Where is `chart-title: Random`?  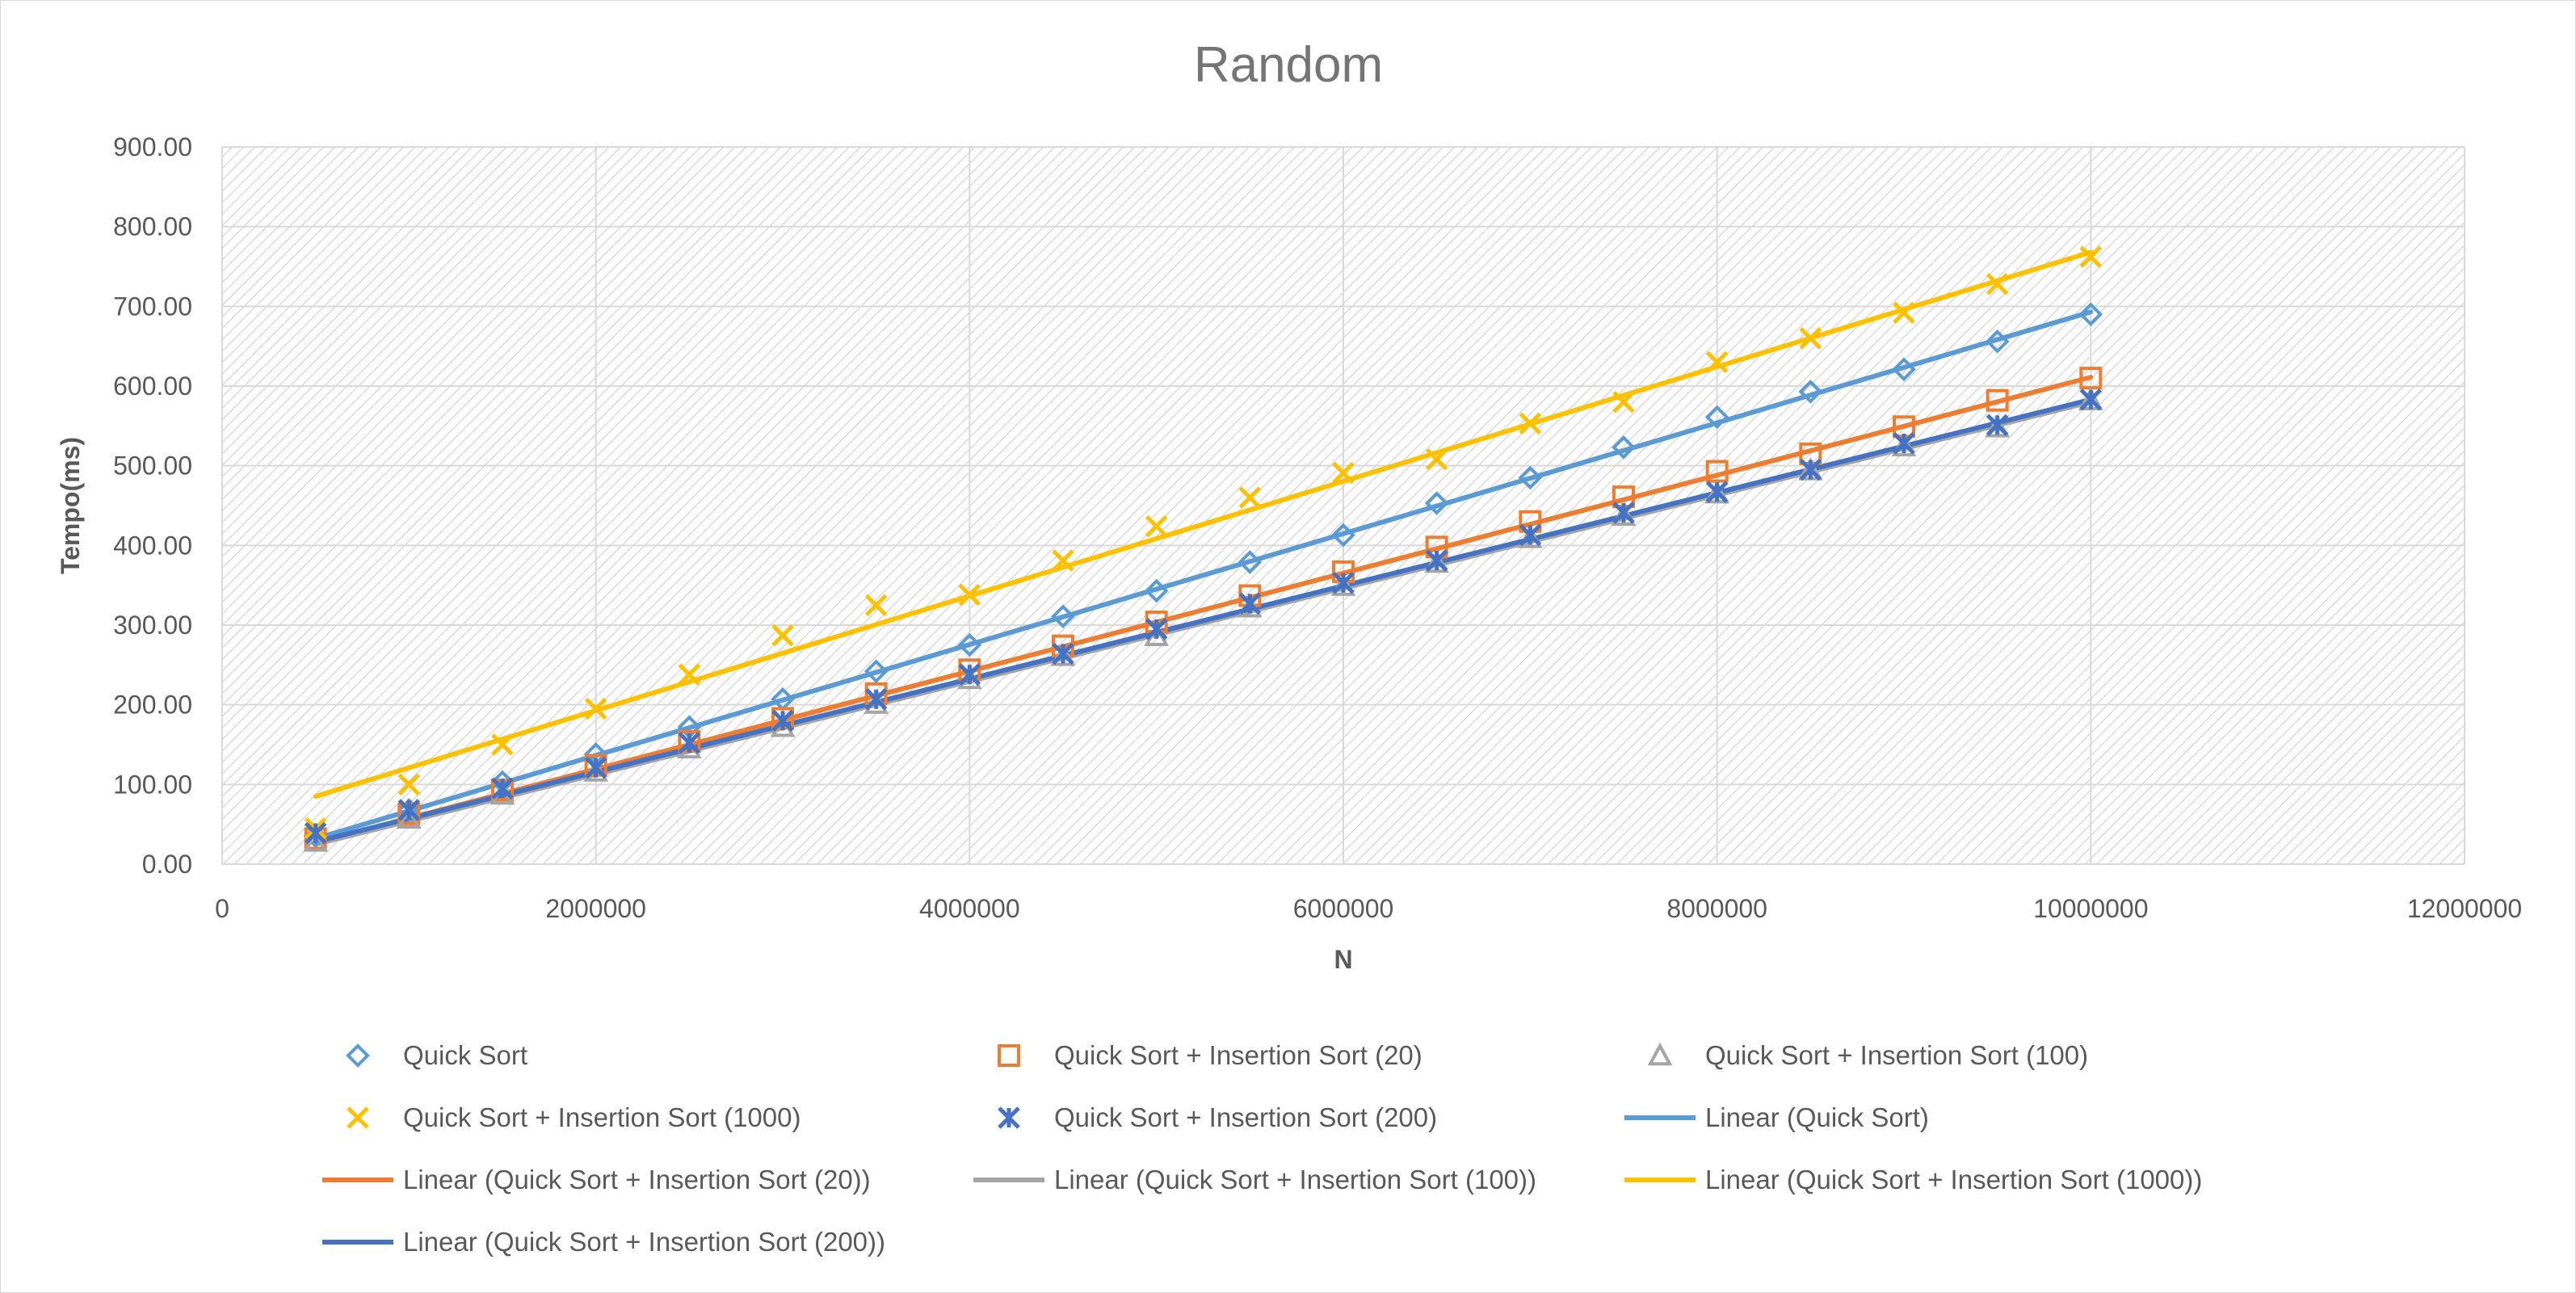 chart-title: Random is located at coordinates (1288, 65).